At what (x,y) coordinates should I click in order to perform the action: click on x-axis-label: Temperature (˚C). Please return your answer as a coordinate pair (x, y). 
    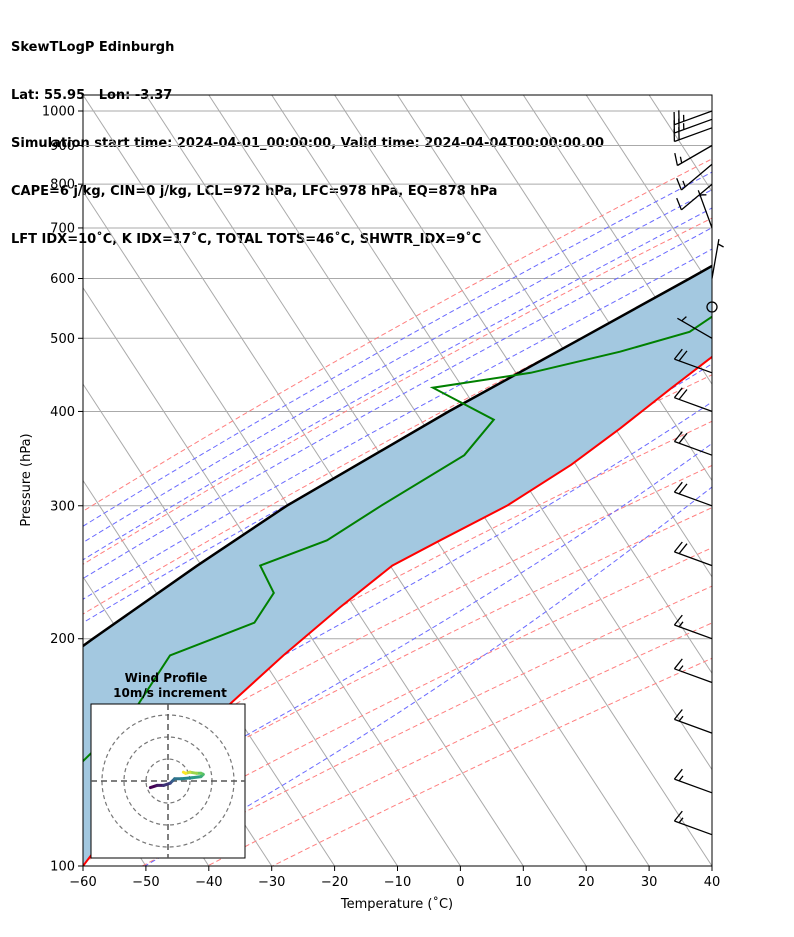
    Looking at the image, I should click on (396, 904).